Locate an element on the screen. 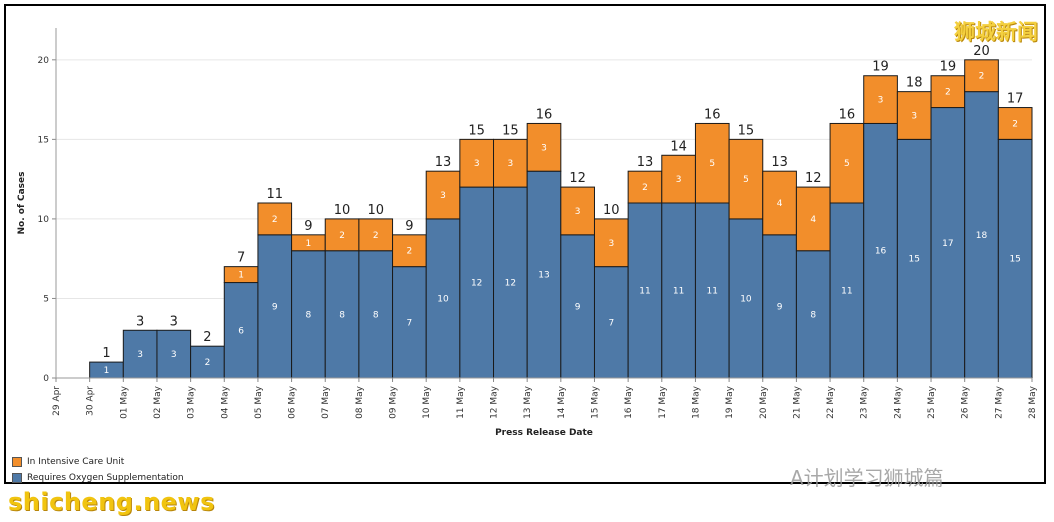 This screenshot has height=522, width=1054. bar-label-oxygen: 1 is located at coordinates (107, 371).